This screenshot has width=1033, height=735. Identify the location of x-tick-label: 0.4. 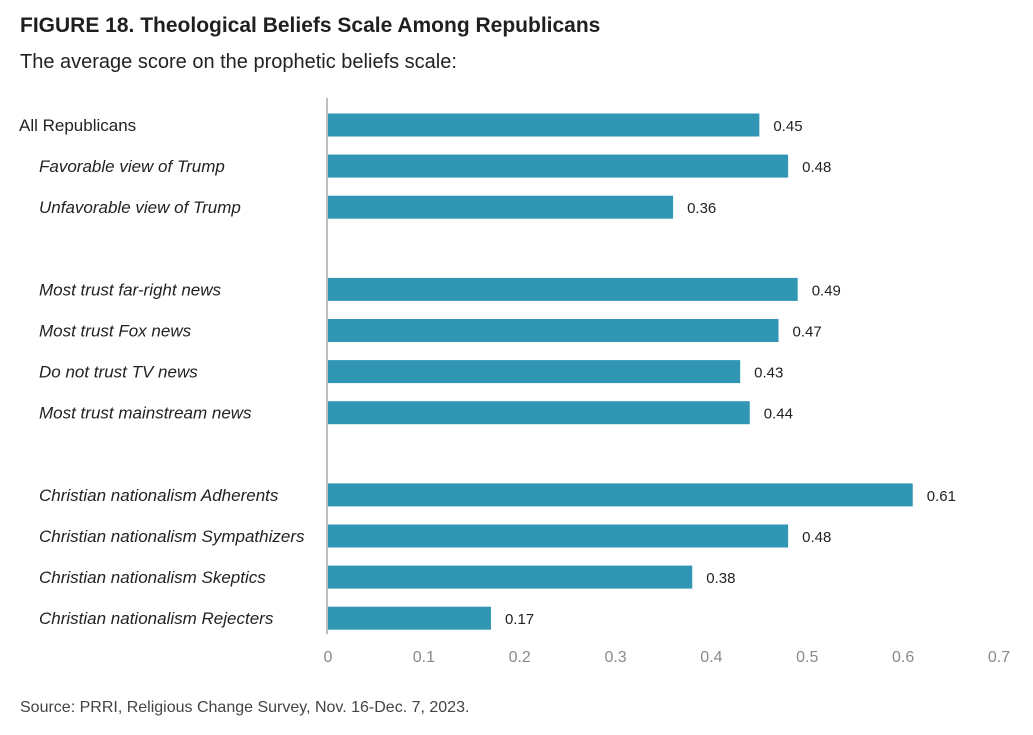
(711, 657).